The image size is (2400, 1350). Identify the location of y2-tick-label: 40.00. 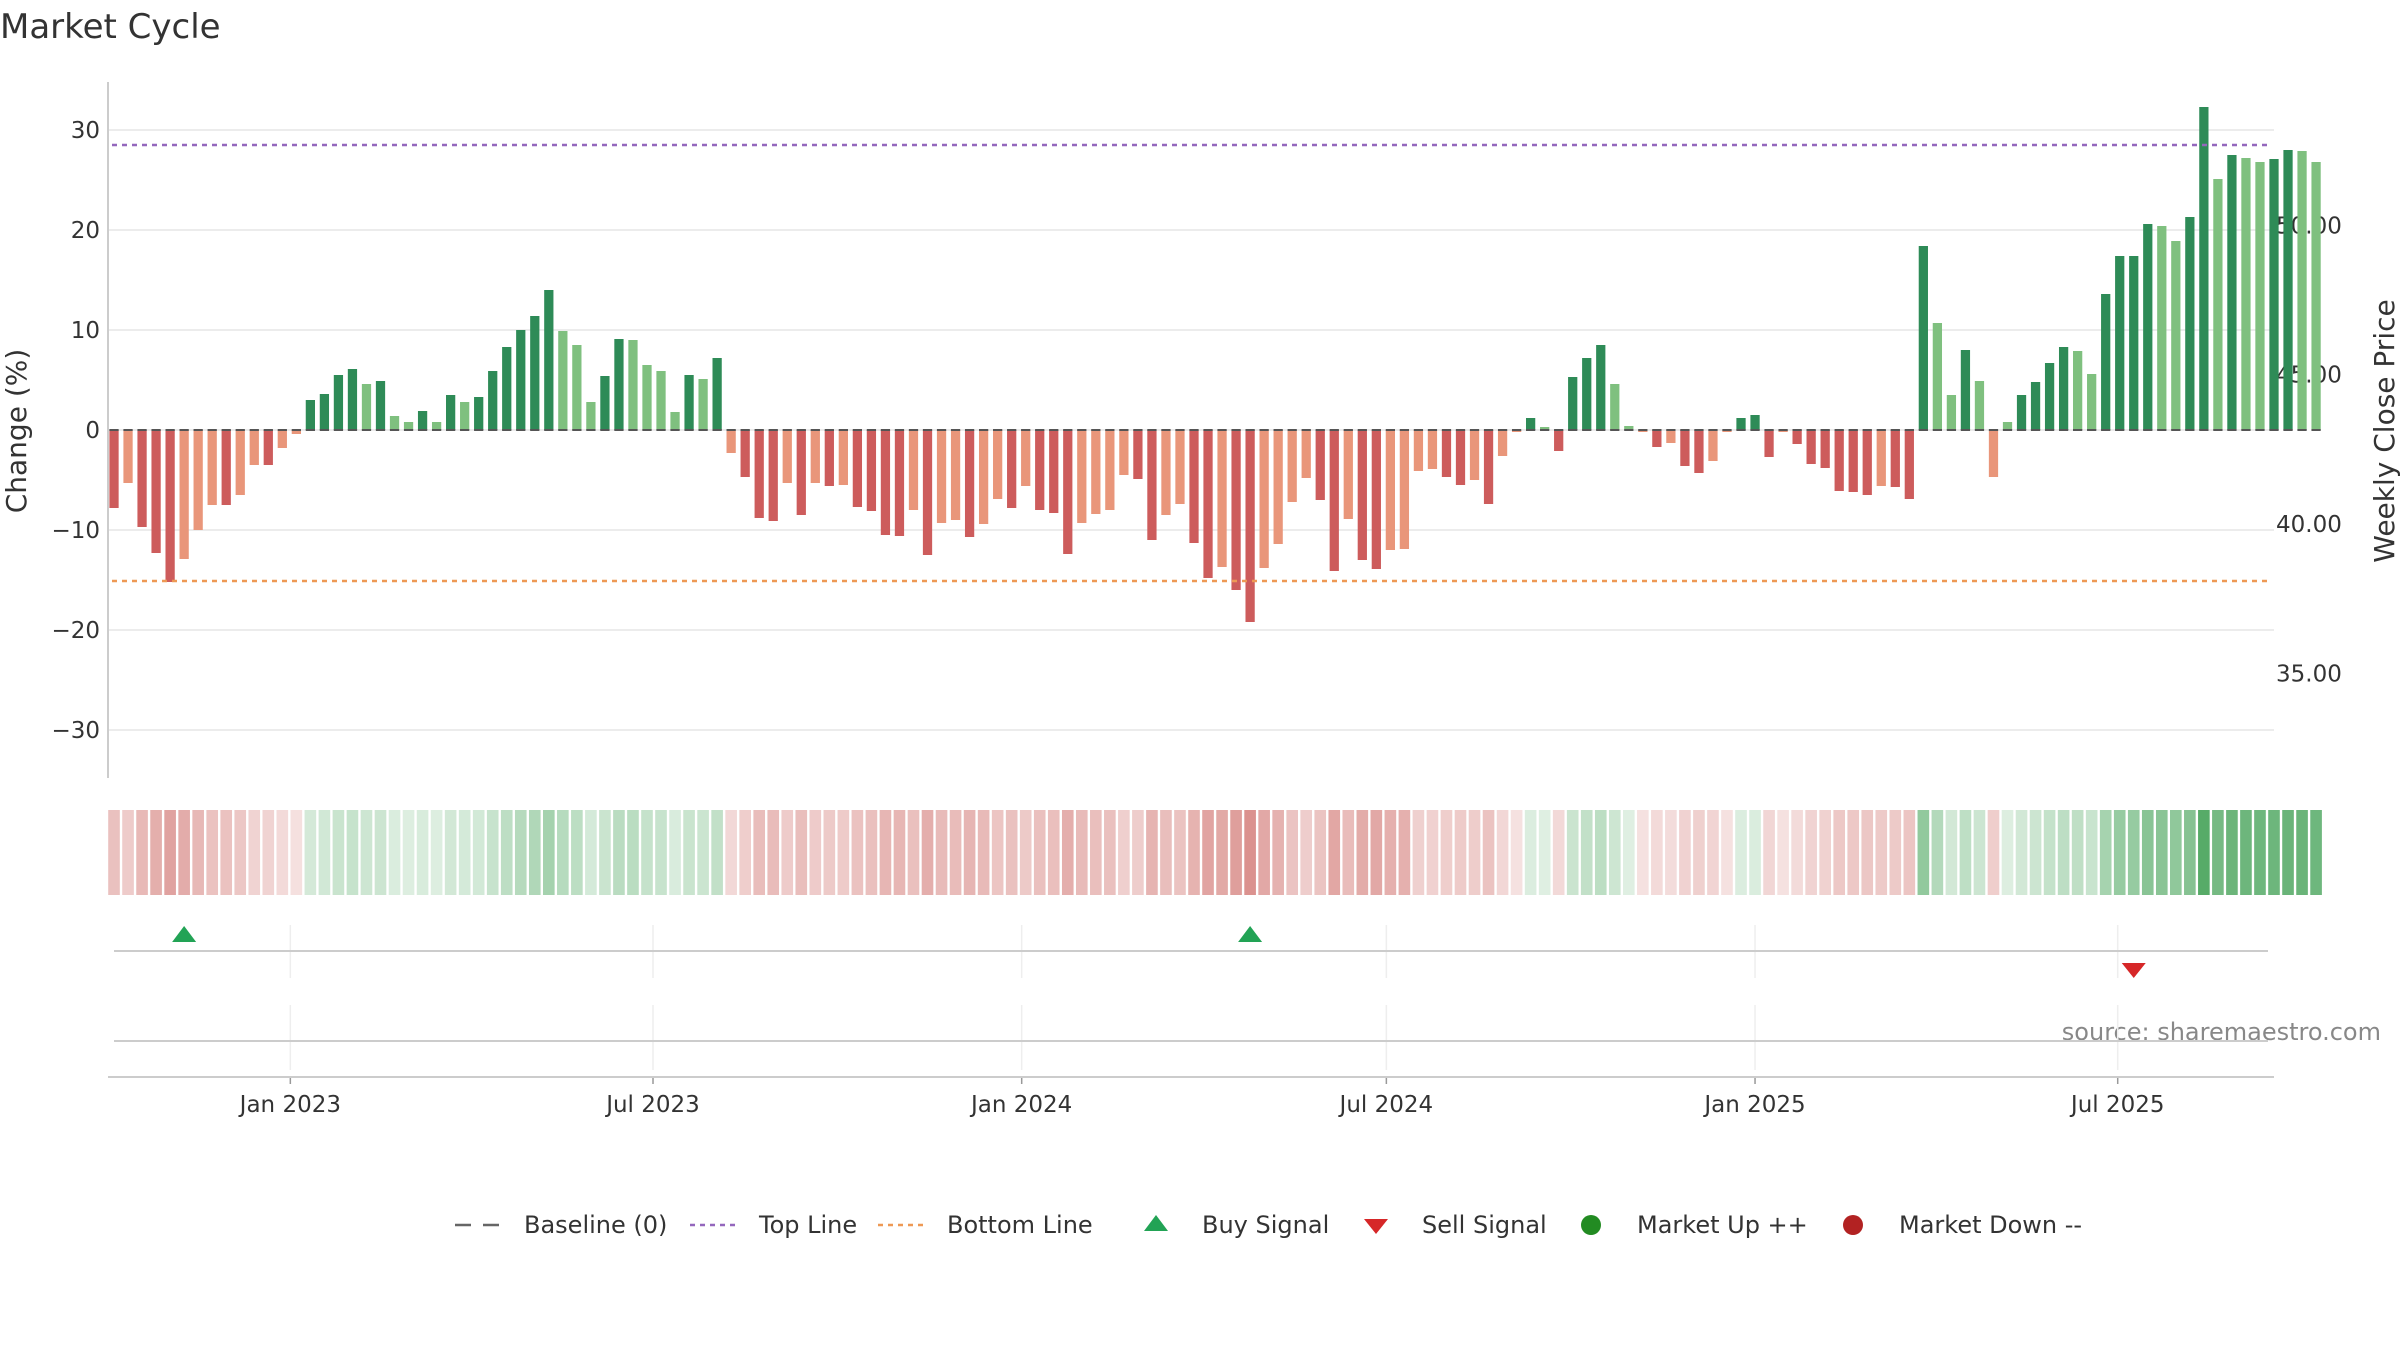
(2309, 525).